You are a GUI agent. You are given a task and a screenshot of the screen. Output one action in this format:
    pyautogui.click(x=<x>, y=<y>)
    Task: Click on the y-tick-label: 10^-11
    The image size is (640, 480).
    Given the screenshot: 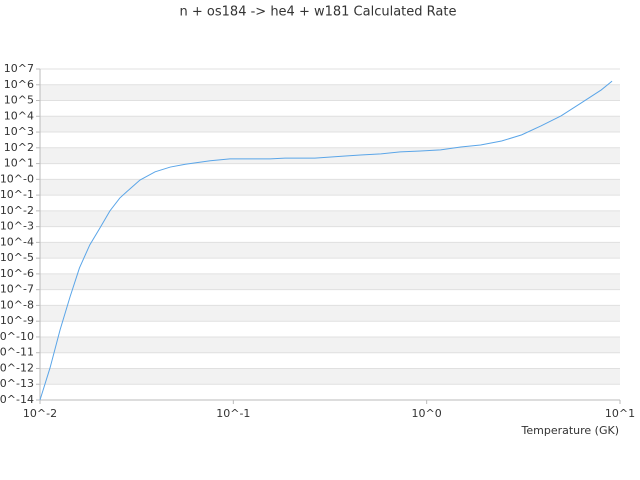 What is the action you would take?
    pyautogui.click(x=17, y=352)
    